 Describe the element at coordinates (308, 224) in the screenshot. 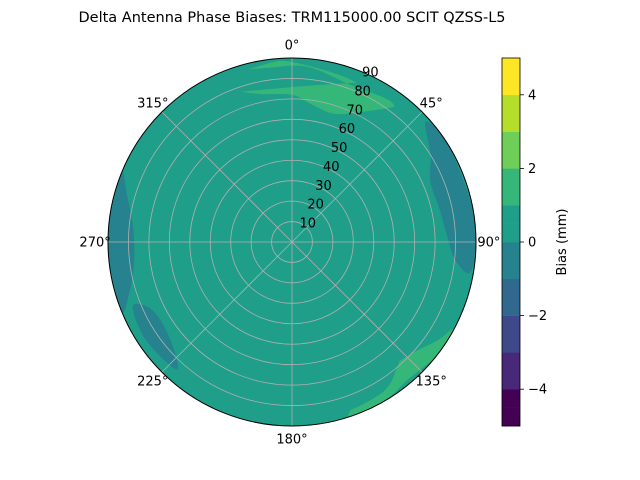

I see `radial-label-10: 10` at that location.